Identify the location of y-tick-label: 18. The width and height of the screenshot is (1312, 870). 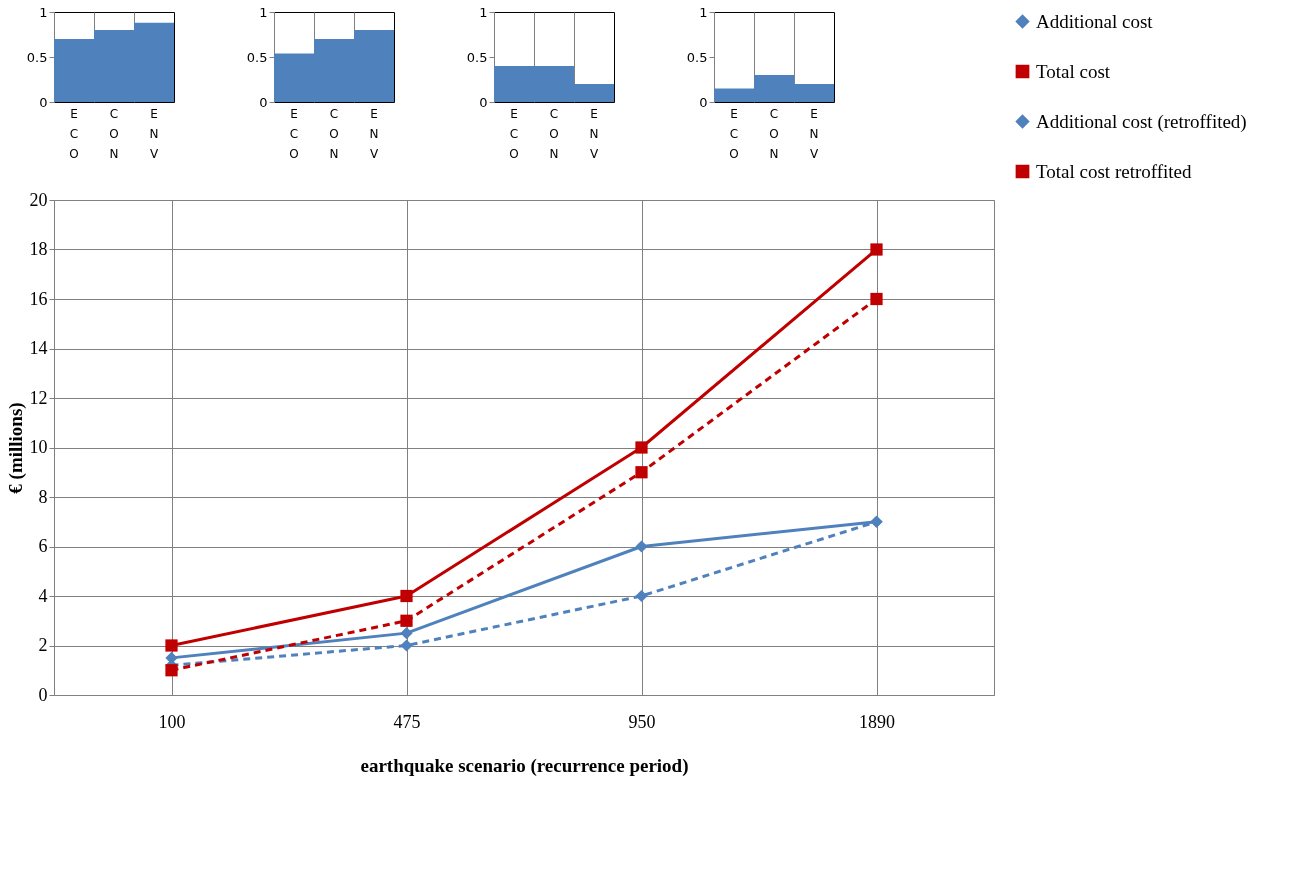
(38, 249).